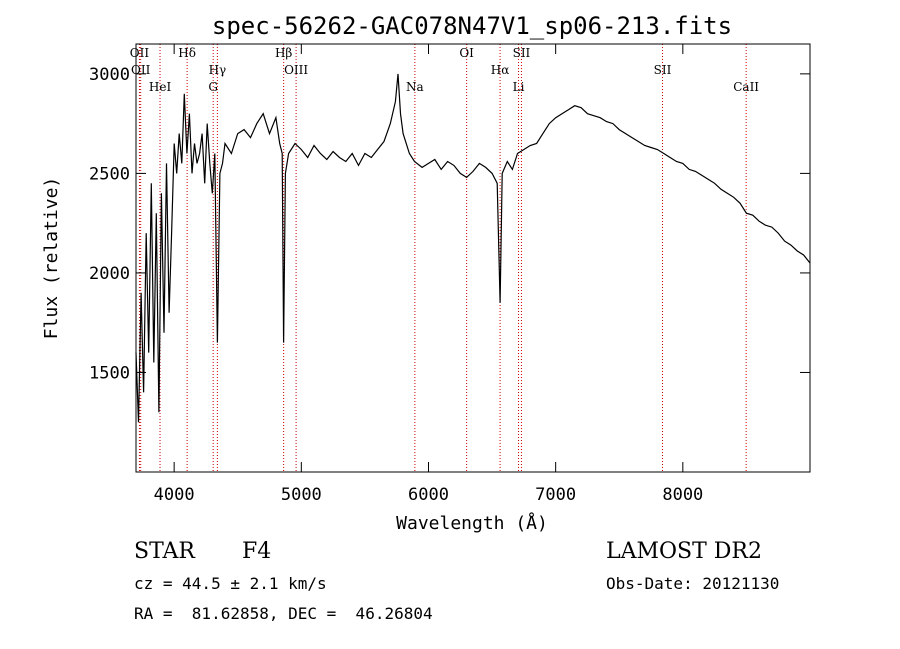 The width and height of the screenshot is (900, 649). I want to click on line-marker-label: Hα, so click(500, 70).